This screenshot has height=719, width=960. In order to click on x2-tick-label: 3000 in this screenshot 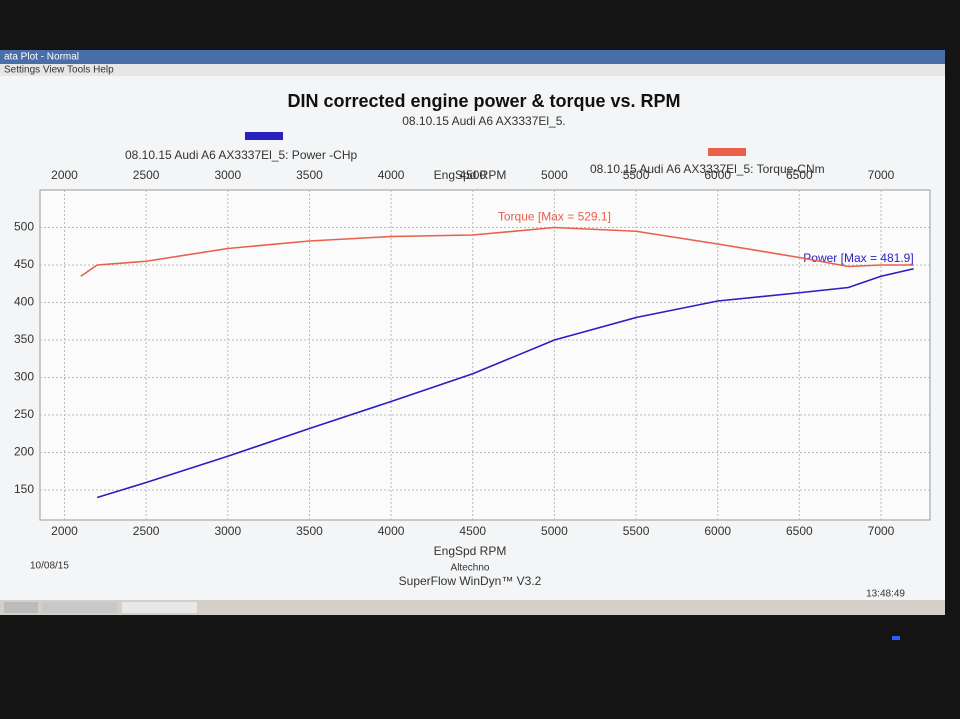, I will do `click(227, 175)`.